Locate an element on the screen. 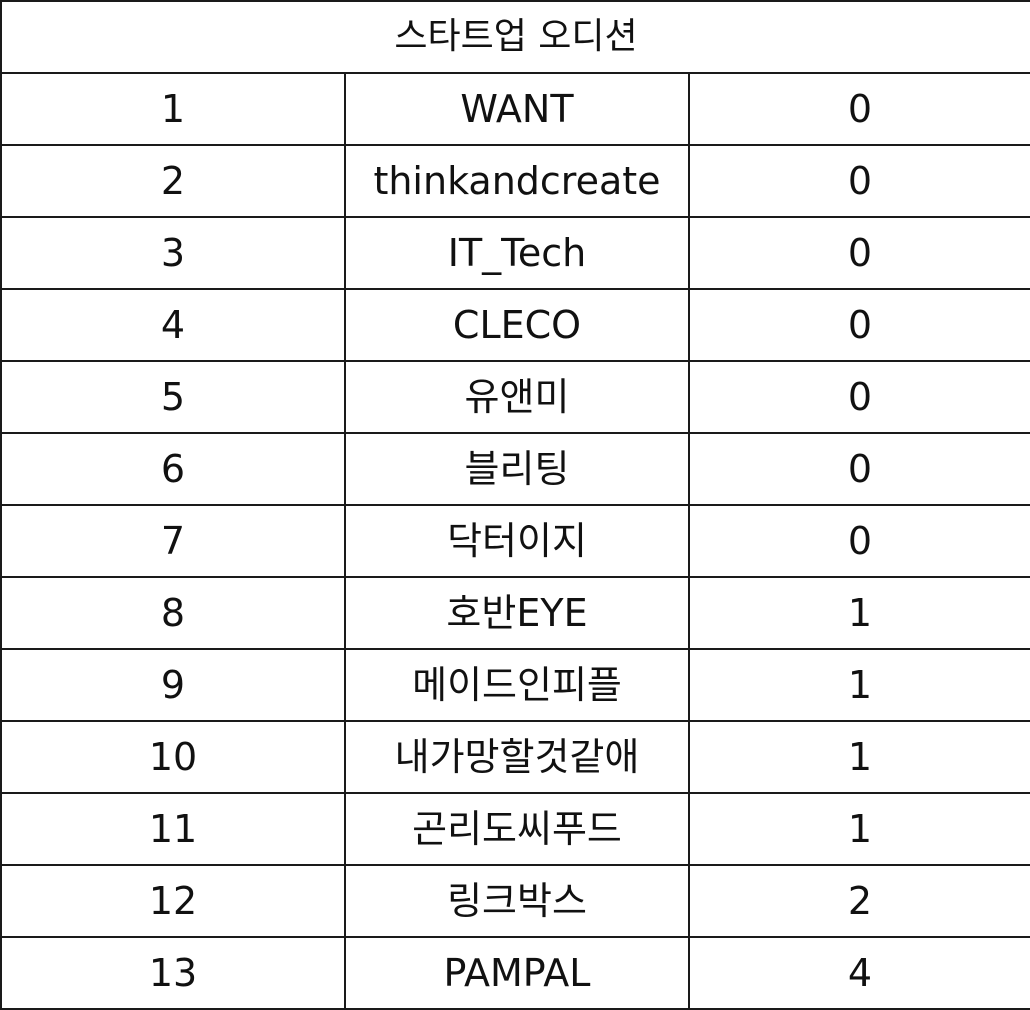  team-name-cell: thinkandcreate is located at coordinates (517, 181).